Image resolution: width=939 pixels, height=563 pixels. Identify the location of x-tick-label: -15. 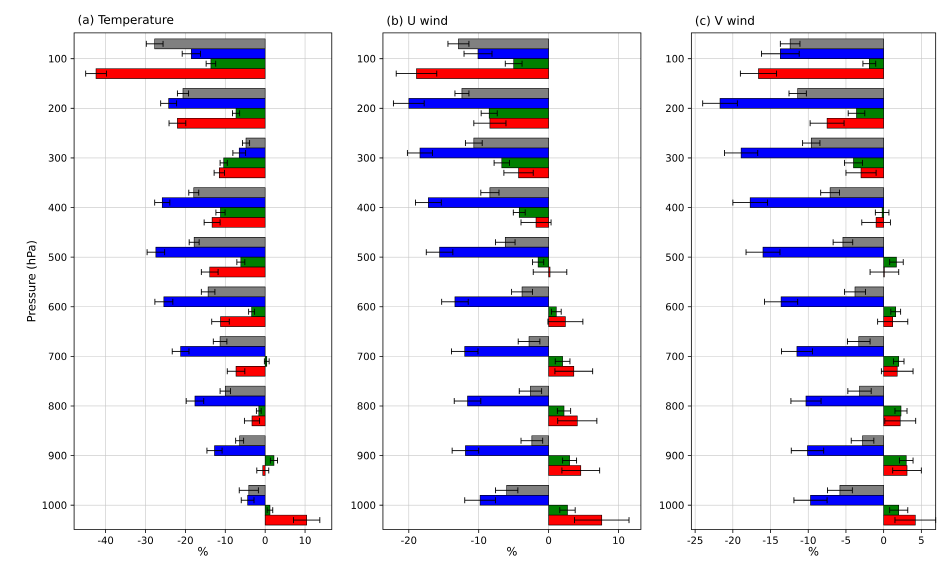
(770, 540).